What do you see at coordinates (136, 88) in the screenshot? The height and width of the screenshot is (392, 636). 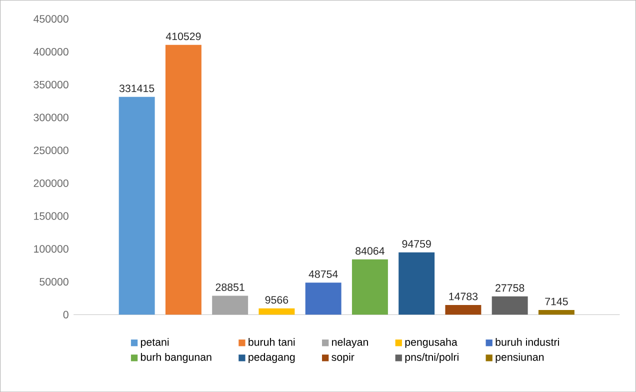 I see `data-label: 331415` at bounding box center [136, 88].